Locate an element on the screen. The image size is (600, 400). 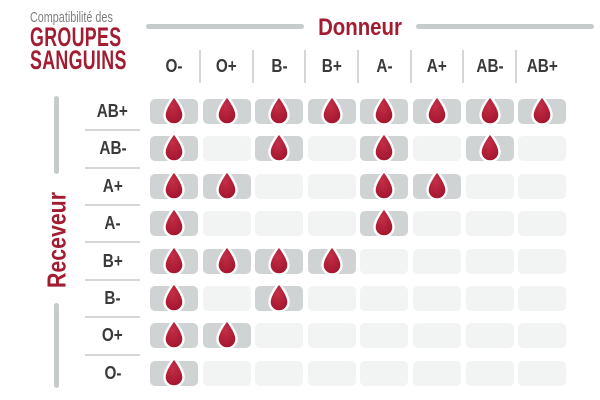
cell-receiver-a+-donor-b+ is located at coordinates (331, 186).